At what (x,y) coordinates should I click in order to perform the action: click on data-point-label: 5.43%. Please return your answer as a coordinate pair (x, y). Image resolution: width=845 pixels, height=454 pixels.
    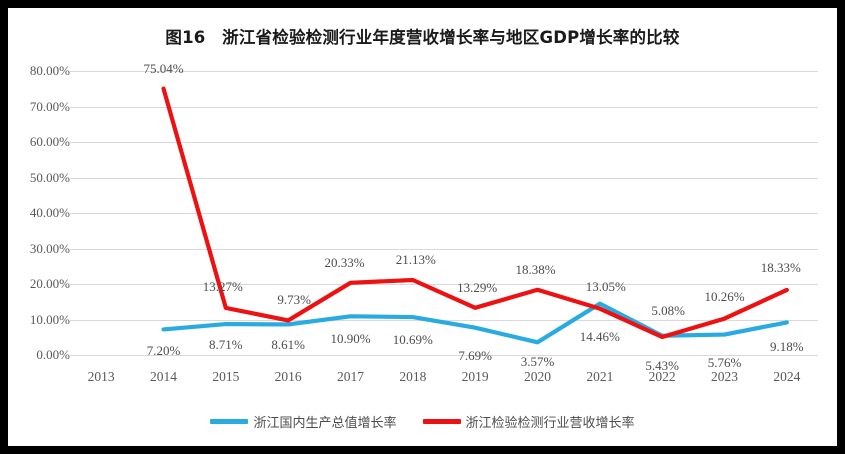
    Looking at the image, I should click on (662, 365).